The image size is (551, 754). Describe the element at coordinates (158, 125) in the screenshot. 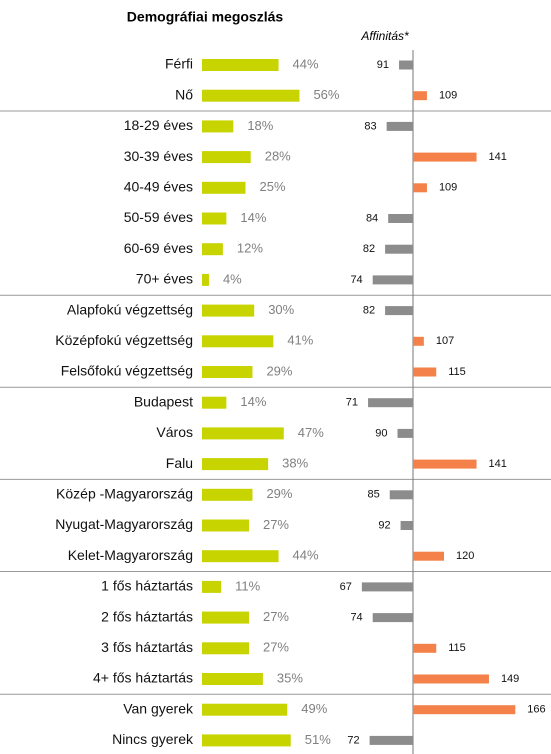

I see `category-label: 18-29 éves` at that location.